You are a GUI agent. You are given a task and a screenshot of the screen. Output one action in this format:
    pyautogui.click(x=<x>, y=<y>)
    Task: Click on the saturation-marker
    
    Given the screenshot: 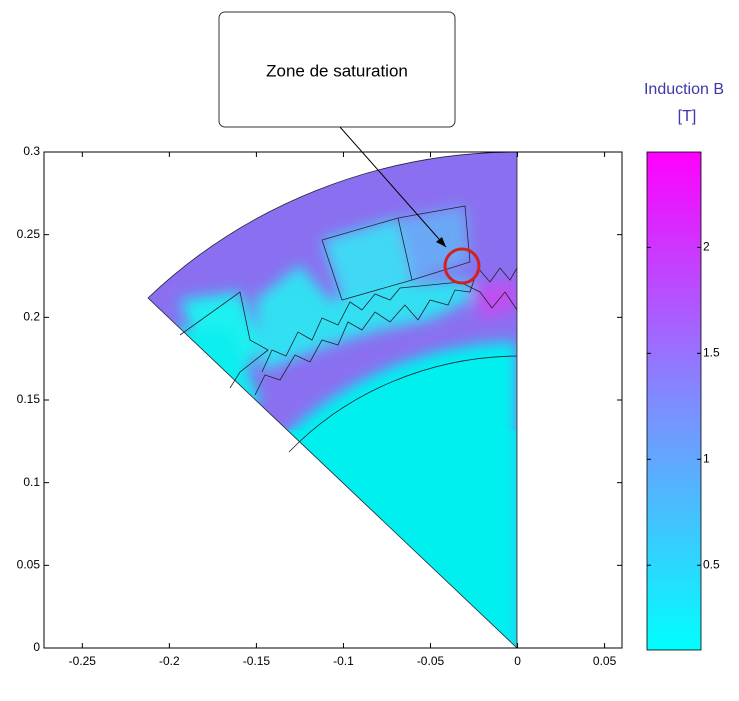 What is the action you would take?
    pyautogui.click(x=462, y=266)
    